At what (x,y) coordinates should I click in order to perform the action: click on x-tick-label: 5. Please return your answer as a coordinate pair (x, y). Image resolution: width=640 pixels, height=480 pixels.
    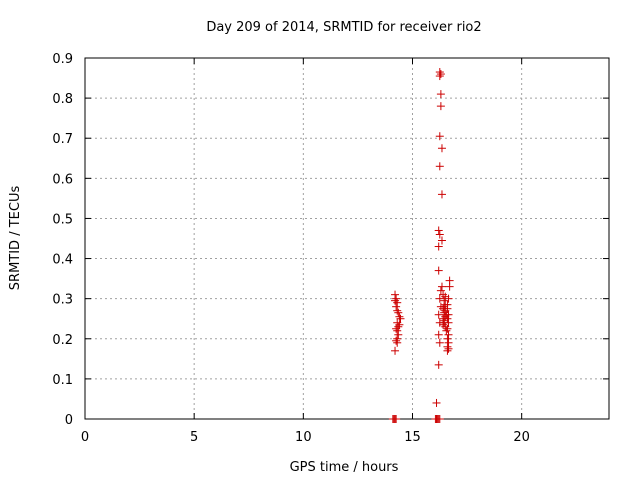
    Looking at the image, I should click on (194, 437).